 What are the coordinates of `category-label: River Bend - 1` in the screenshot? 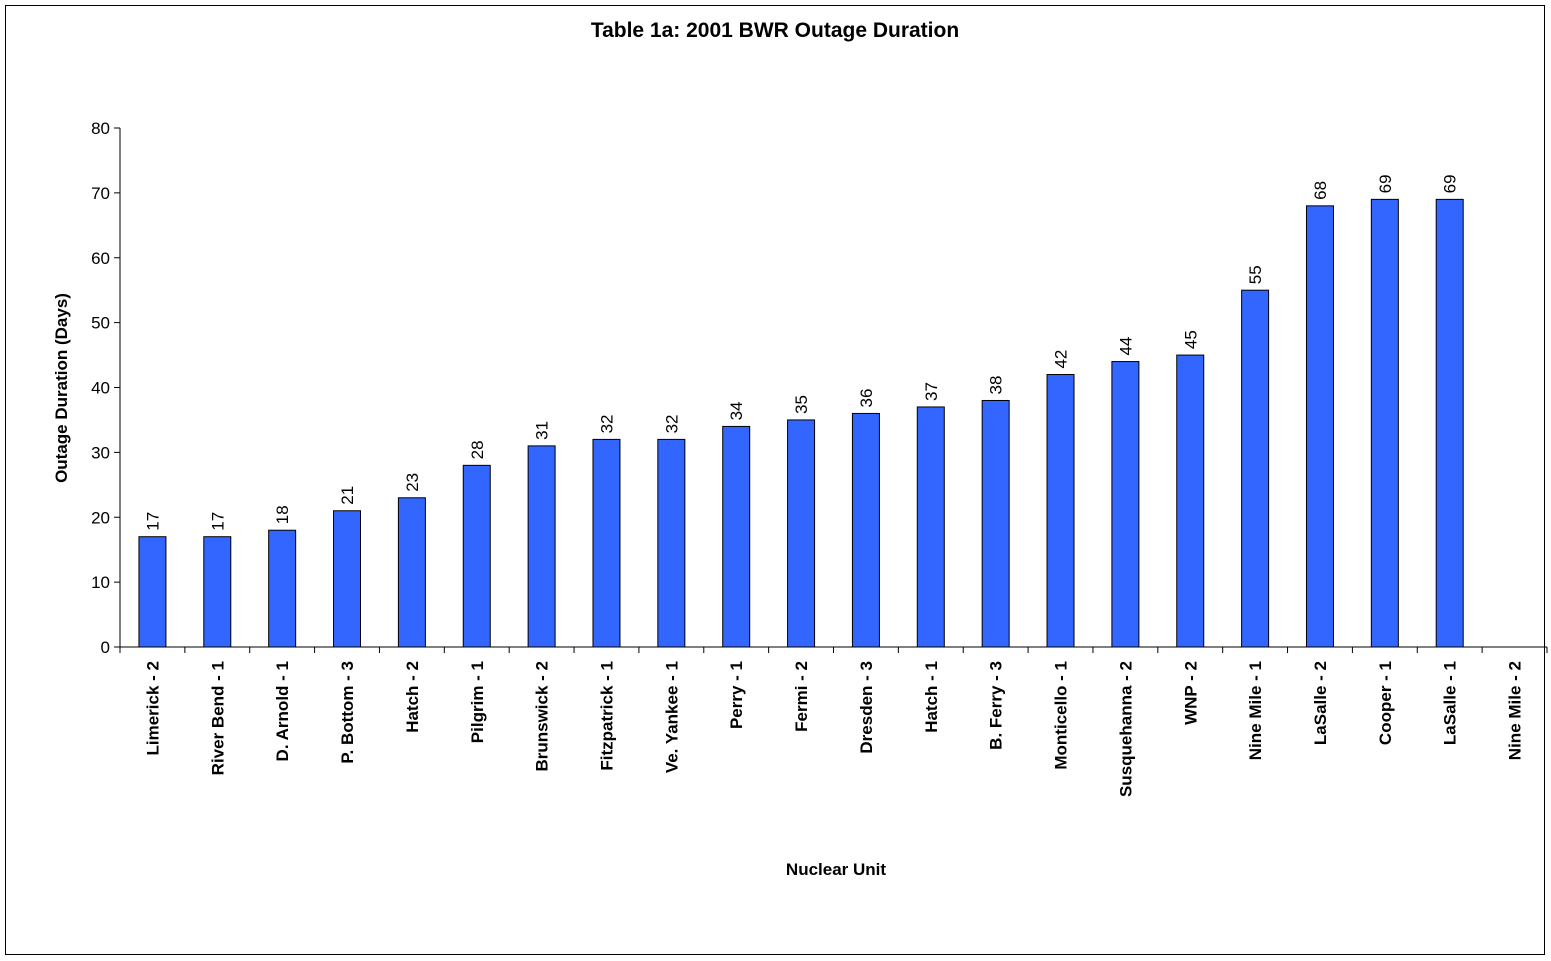 It's located at (217, 718).